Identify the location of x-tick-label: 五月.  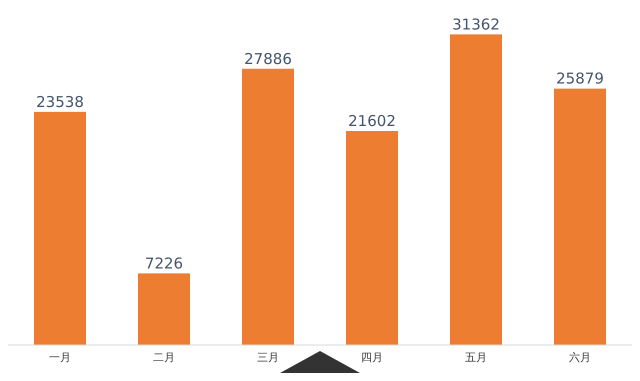
(476, 357).